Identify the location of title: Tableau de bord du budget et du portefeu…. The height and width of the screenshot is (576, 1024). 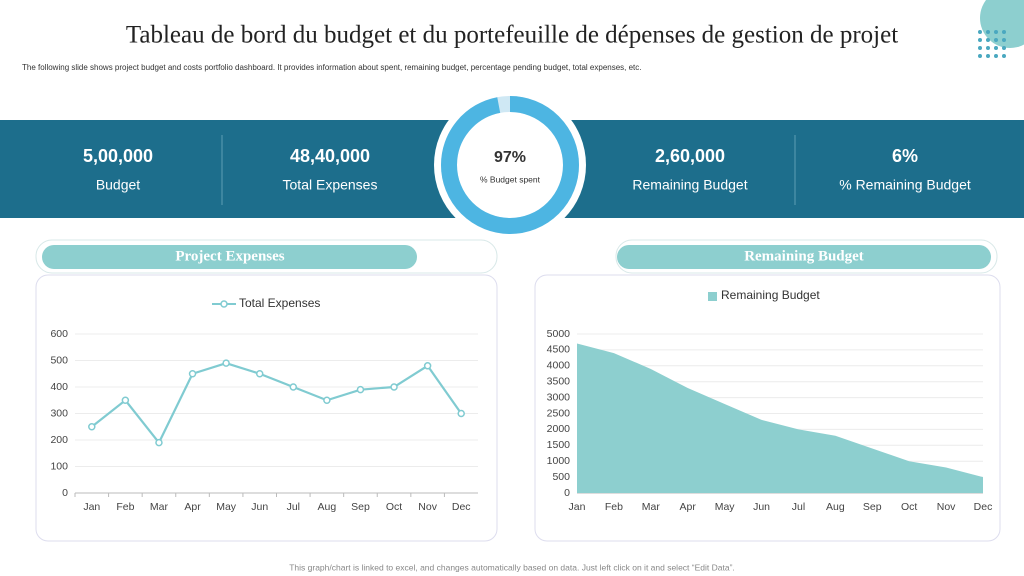
(512, 35).